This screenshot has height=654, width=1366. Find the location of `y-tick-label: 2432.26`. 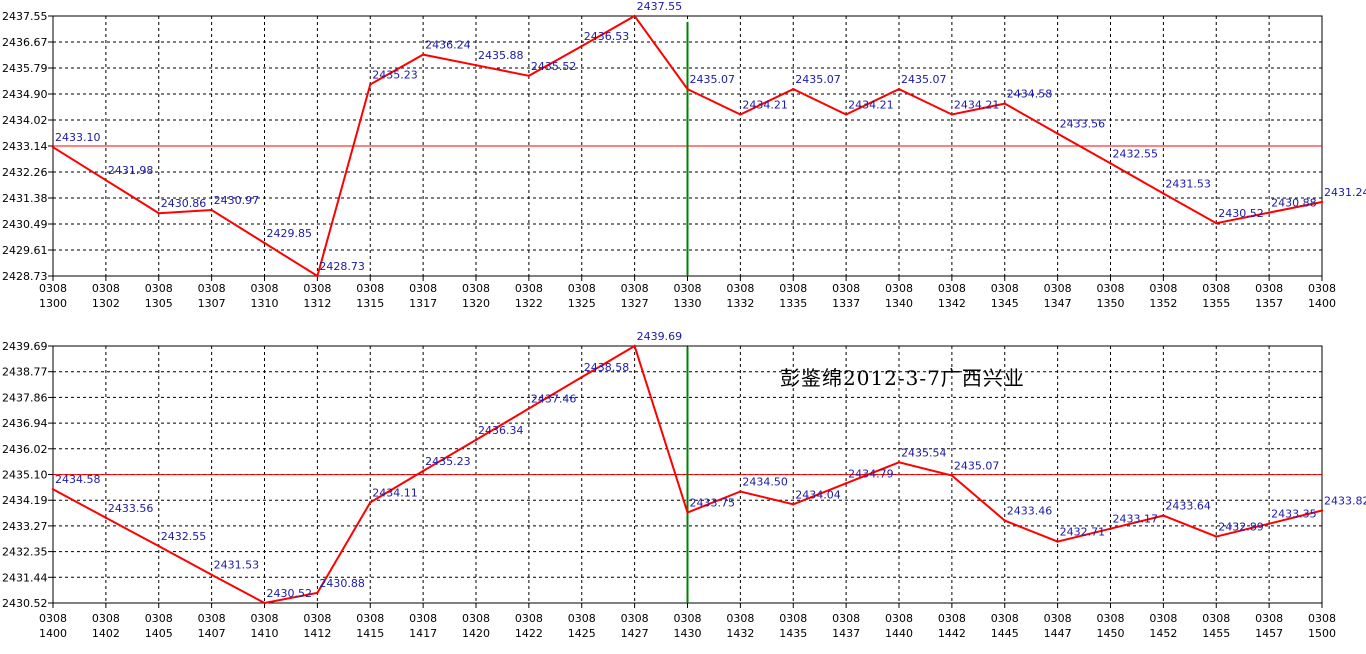

y-tick-label: 2432.26 is located at coordinates (25, 172).